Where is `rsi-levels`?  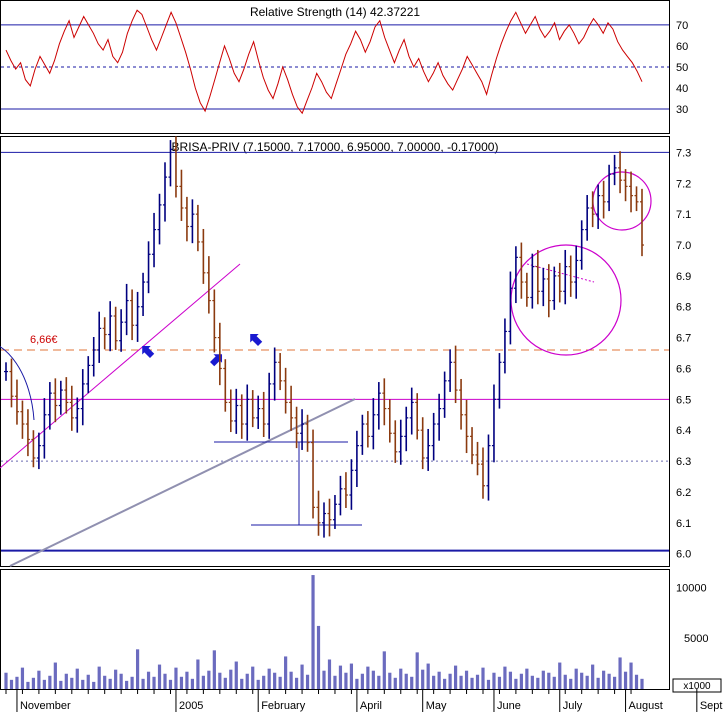 rsi-levels is located at coordinates (335, 67).